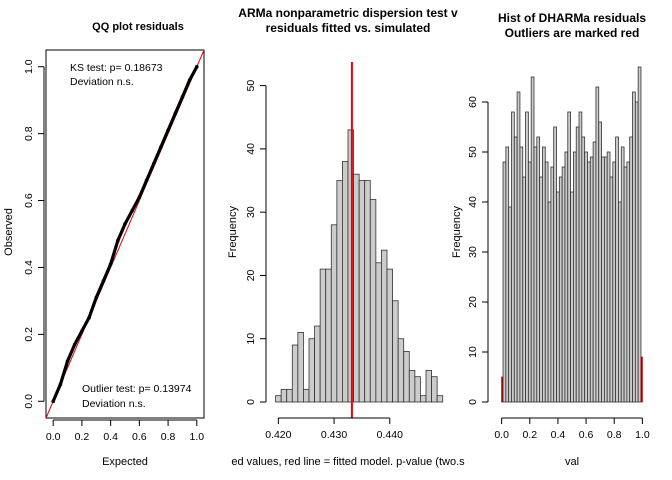 The image size is (672, 480). What do you see at coordinates (348, 28) in the screenshot?
I see `dispersion-title-line-2: residuals fitted vs. simulated` at bounding box center [348, 28].